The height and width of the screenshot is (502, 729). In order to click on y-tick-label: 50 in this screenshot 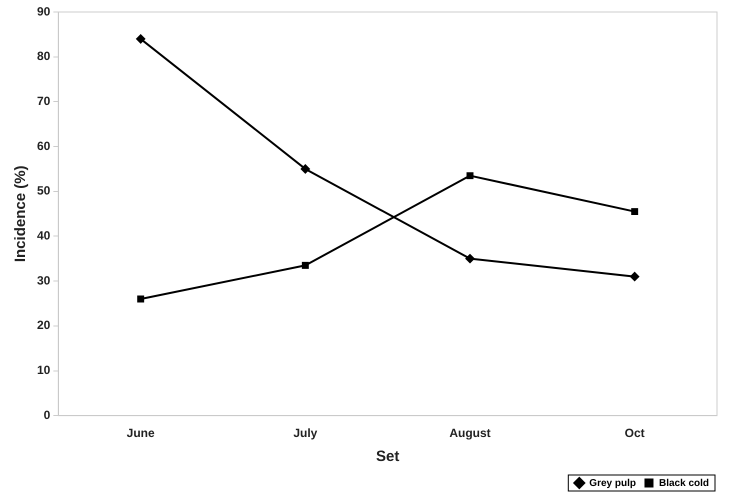, I will do `click(43, 191)`.